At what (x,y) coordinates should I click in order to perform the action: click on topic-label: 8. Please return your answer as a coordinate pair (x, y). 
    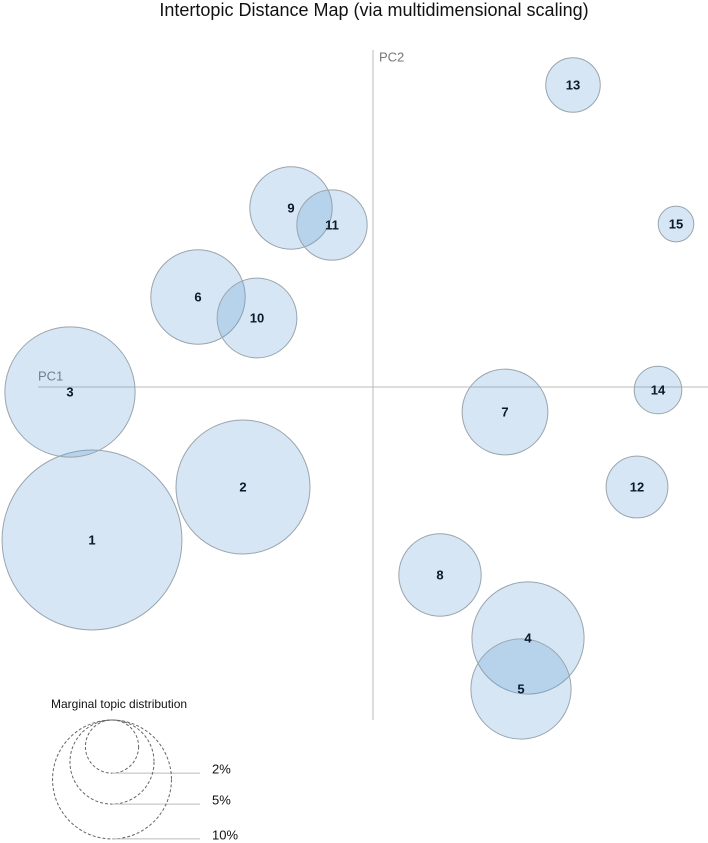
    Looking at the image, I should click on (439, 574).